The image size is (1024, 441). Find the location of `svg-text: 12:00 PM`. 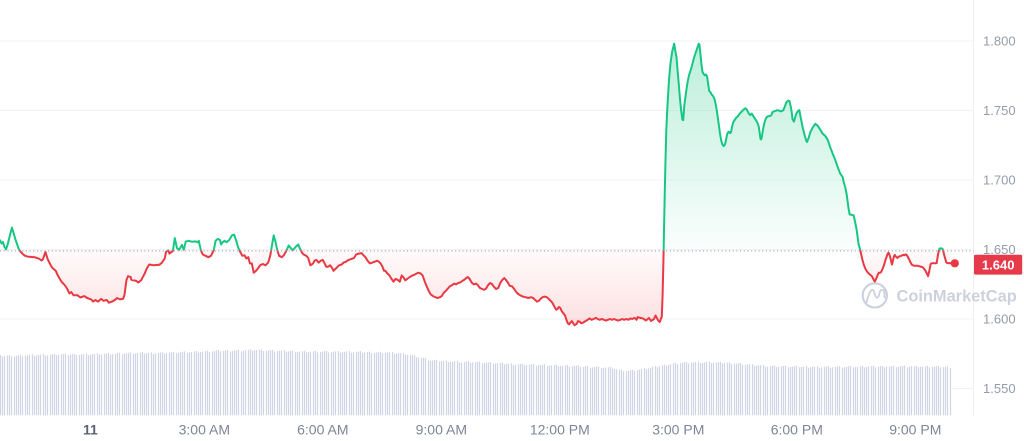

svg-text: 12:00 PM is located at coordinates (560, 430).